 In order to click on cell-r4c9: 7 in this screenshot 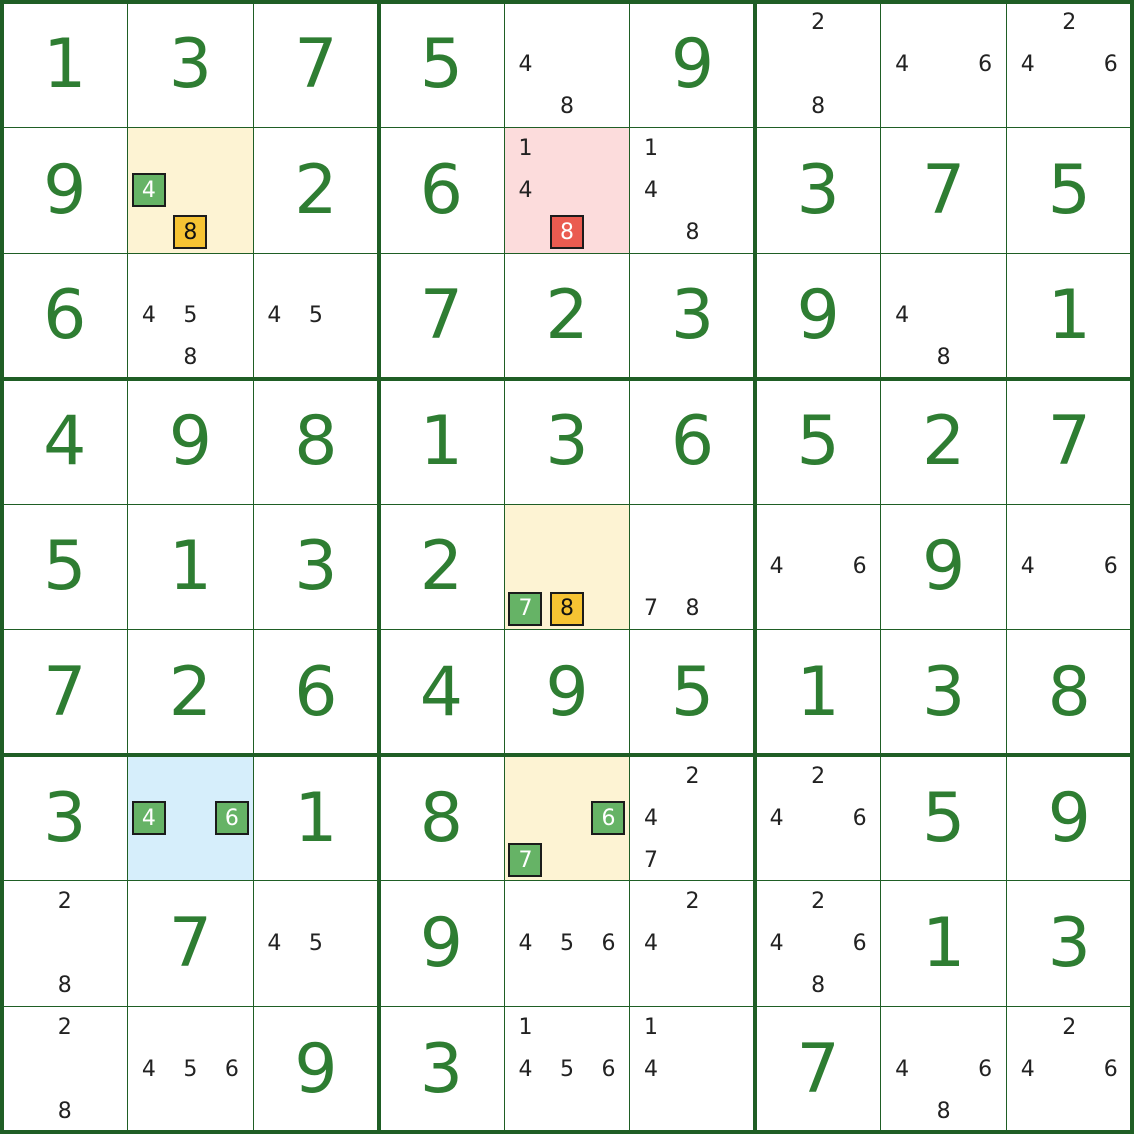, I will do `click(1069, 442)`.